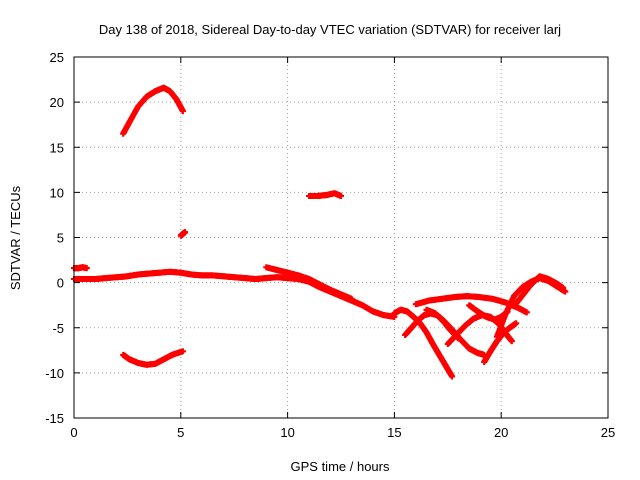  I want to click on y-tick-label: -10, so click(54, 373).